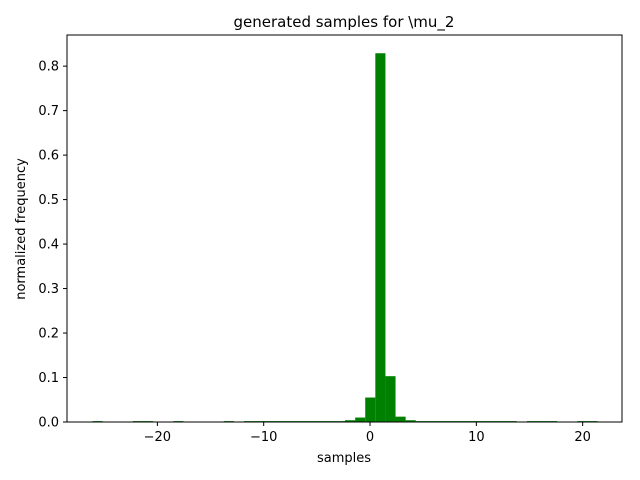  I want to click on y-tick-label: 0.0, so click(48, 423).